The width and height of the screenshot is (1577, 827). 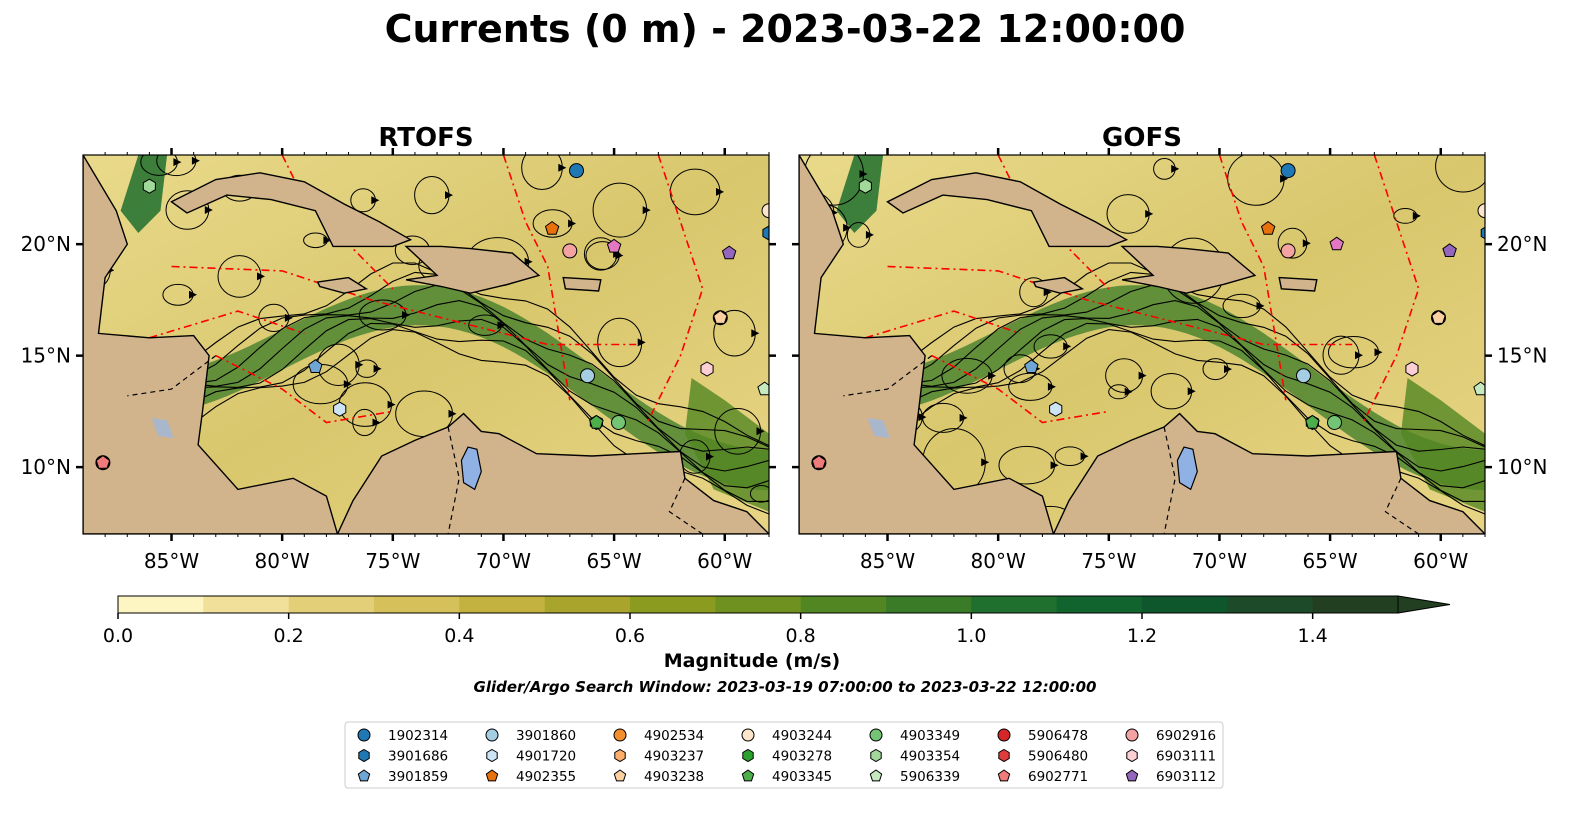 What do you see at coordinates (1058, 736) in the screenshot?
I see `legend-label: 5906478` at bounding box center [1058, 736].